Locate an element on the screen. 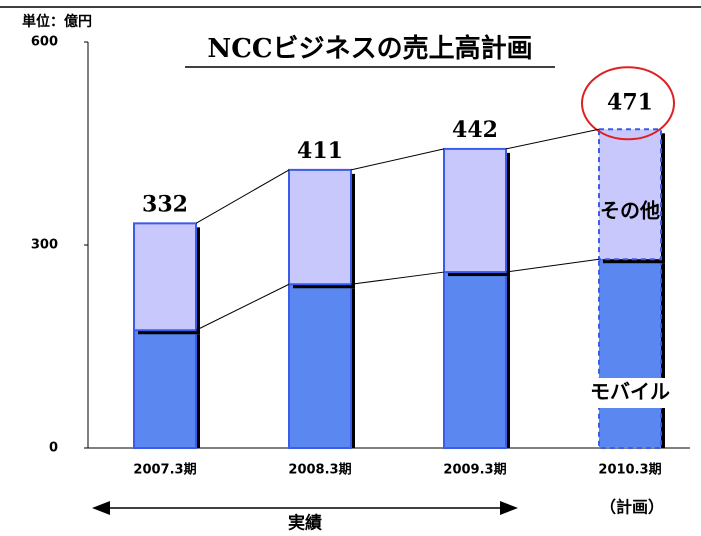 Image resolution: width=701 pixels, height=536 pixels. label-bg is located at coordinates (630, 393).